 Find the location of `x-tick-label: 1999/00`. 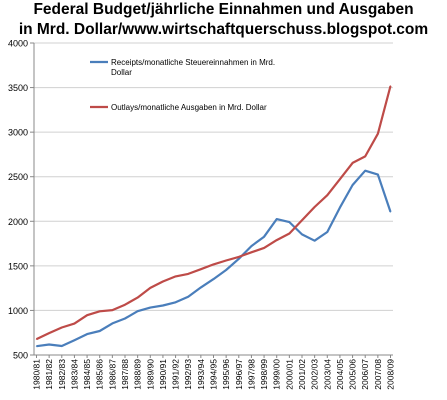

x-tick-label: 1999/00 is located at coordinates (277, 374).